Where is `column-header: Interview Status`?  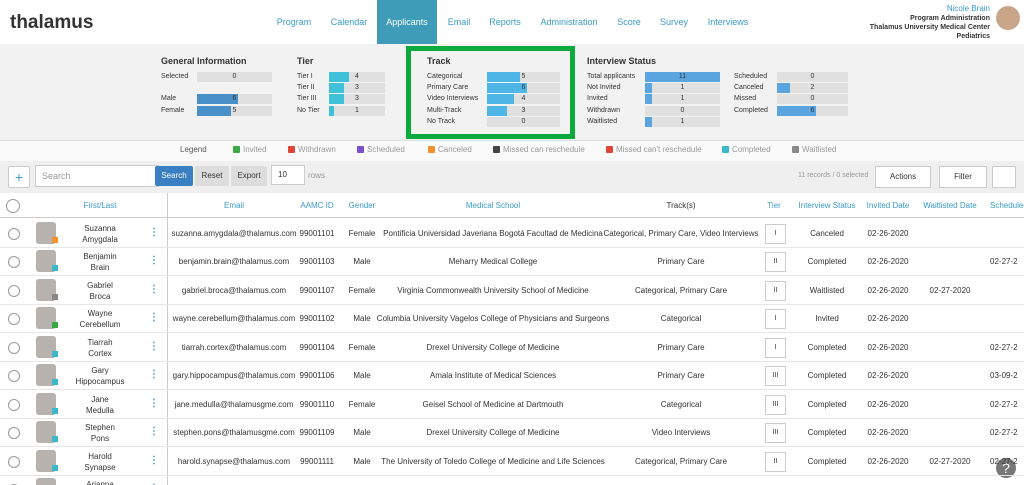 column-header: Interview Status is located at coordinates (827, 205).